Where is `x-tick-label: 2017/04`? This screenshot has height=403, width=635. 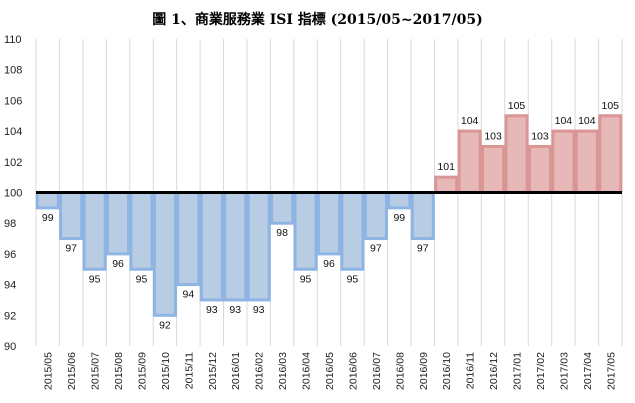 x-tick-label: 2017/04 is located at coordinates (588, 371).